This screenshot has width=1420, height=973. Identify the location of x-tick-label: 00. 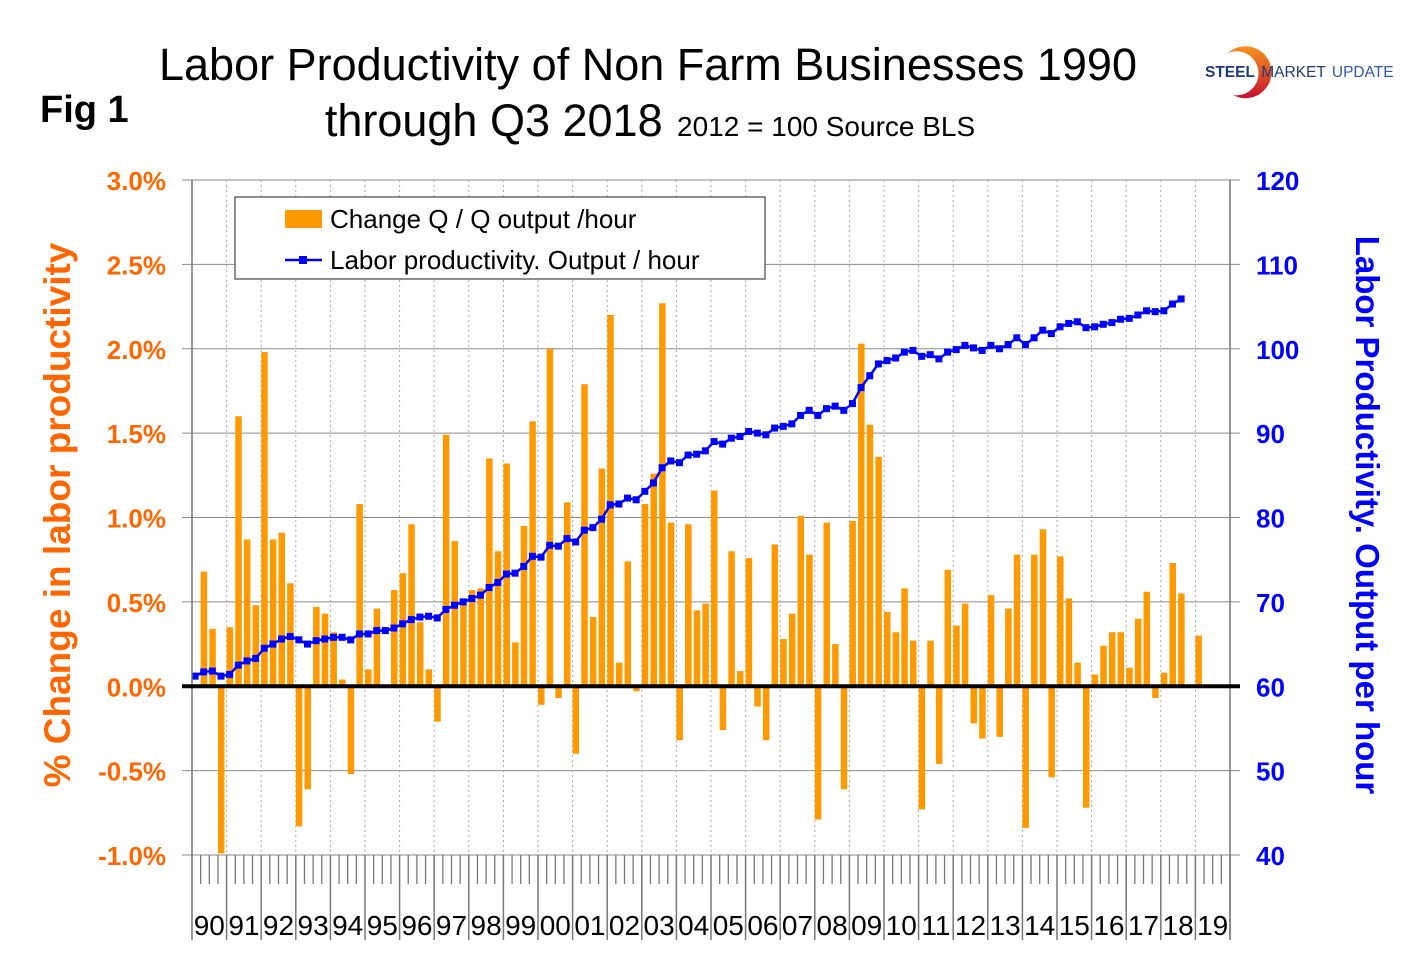
(555, 925).